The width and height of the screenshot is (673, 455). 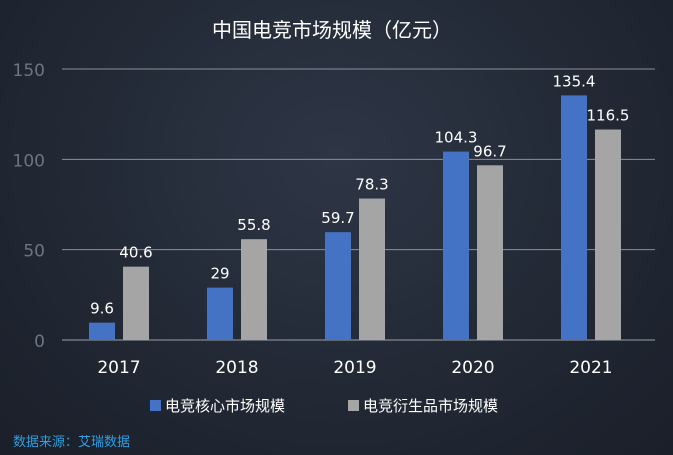 I want to click on x-tick-label: 2017, so click(x=118, y=368).